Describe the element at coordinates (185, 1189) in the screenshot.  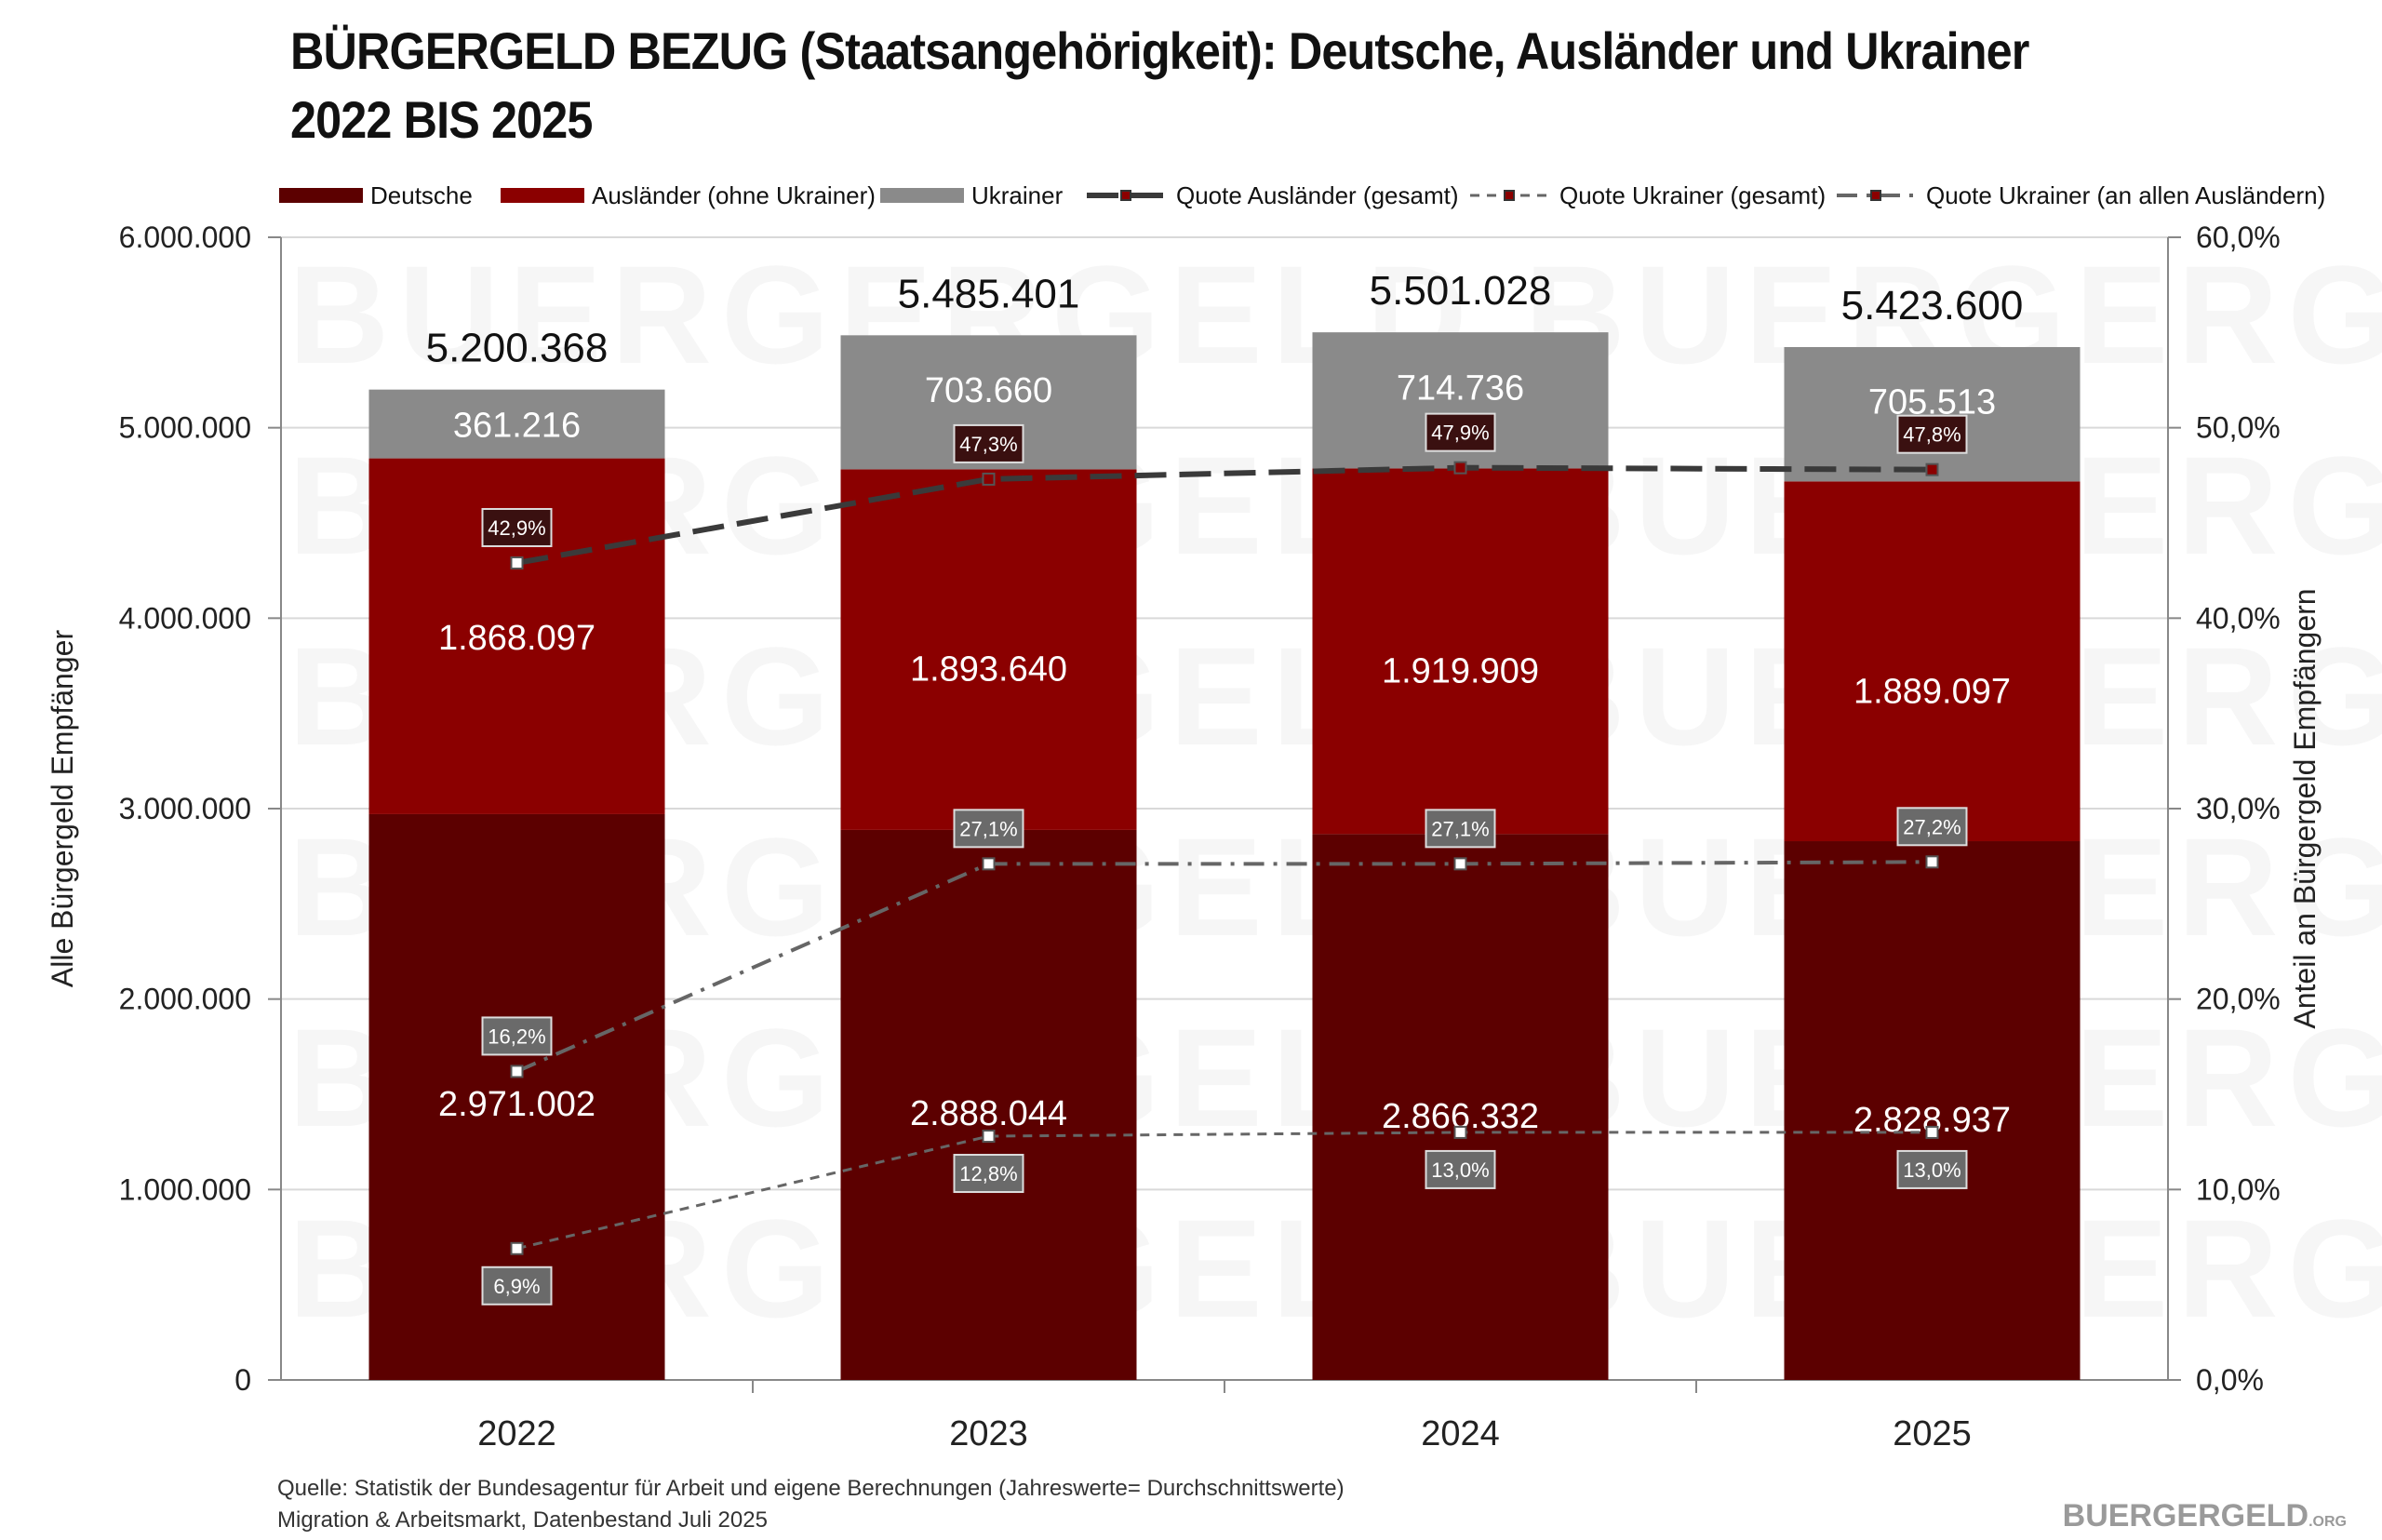
I see `y-tick-label: 1.000.000` at that location.